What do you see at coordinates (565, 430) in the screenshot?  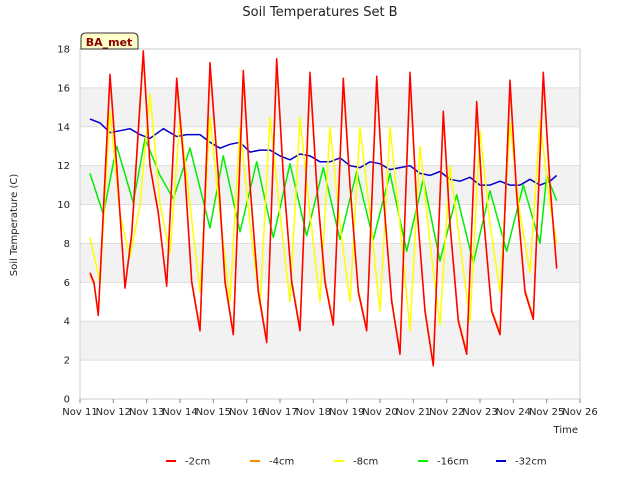 I see `x-axis-label: Time` at bounding box center [565, 430].